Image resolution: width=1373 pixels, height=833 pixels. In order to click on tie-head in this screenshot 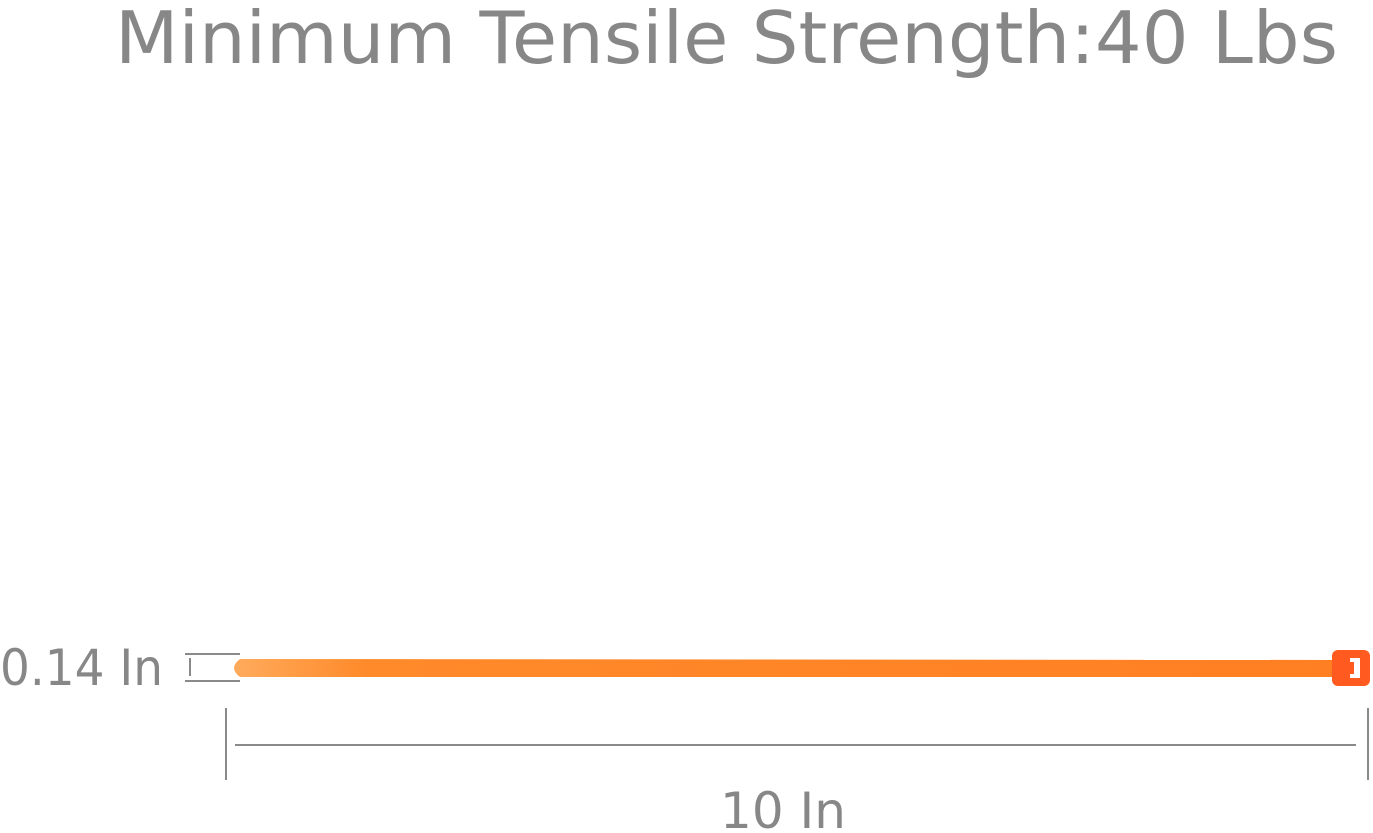, I will do `click(1351, 668)`.